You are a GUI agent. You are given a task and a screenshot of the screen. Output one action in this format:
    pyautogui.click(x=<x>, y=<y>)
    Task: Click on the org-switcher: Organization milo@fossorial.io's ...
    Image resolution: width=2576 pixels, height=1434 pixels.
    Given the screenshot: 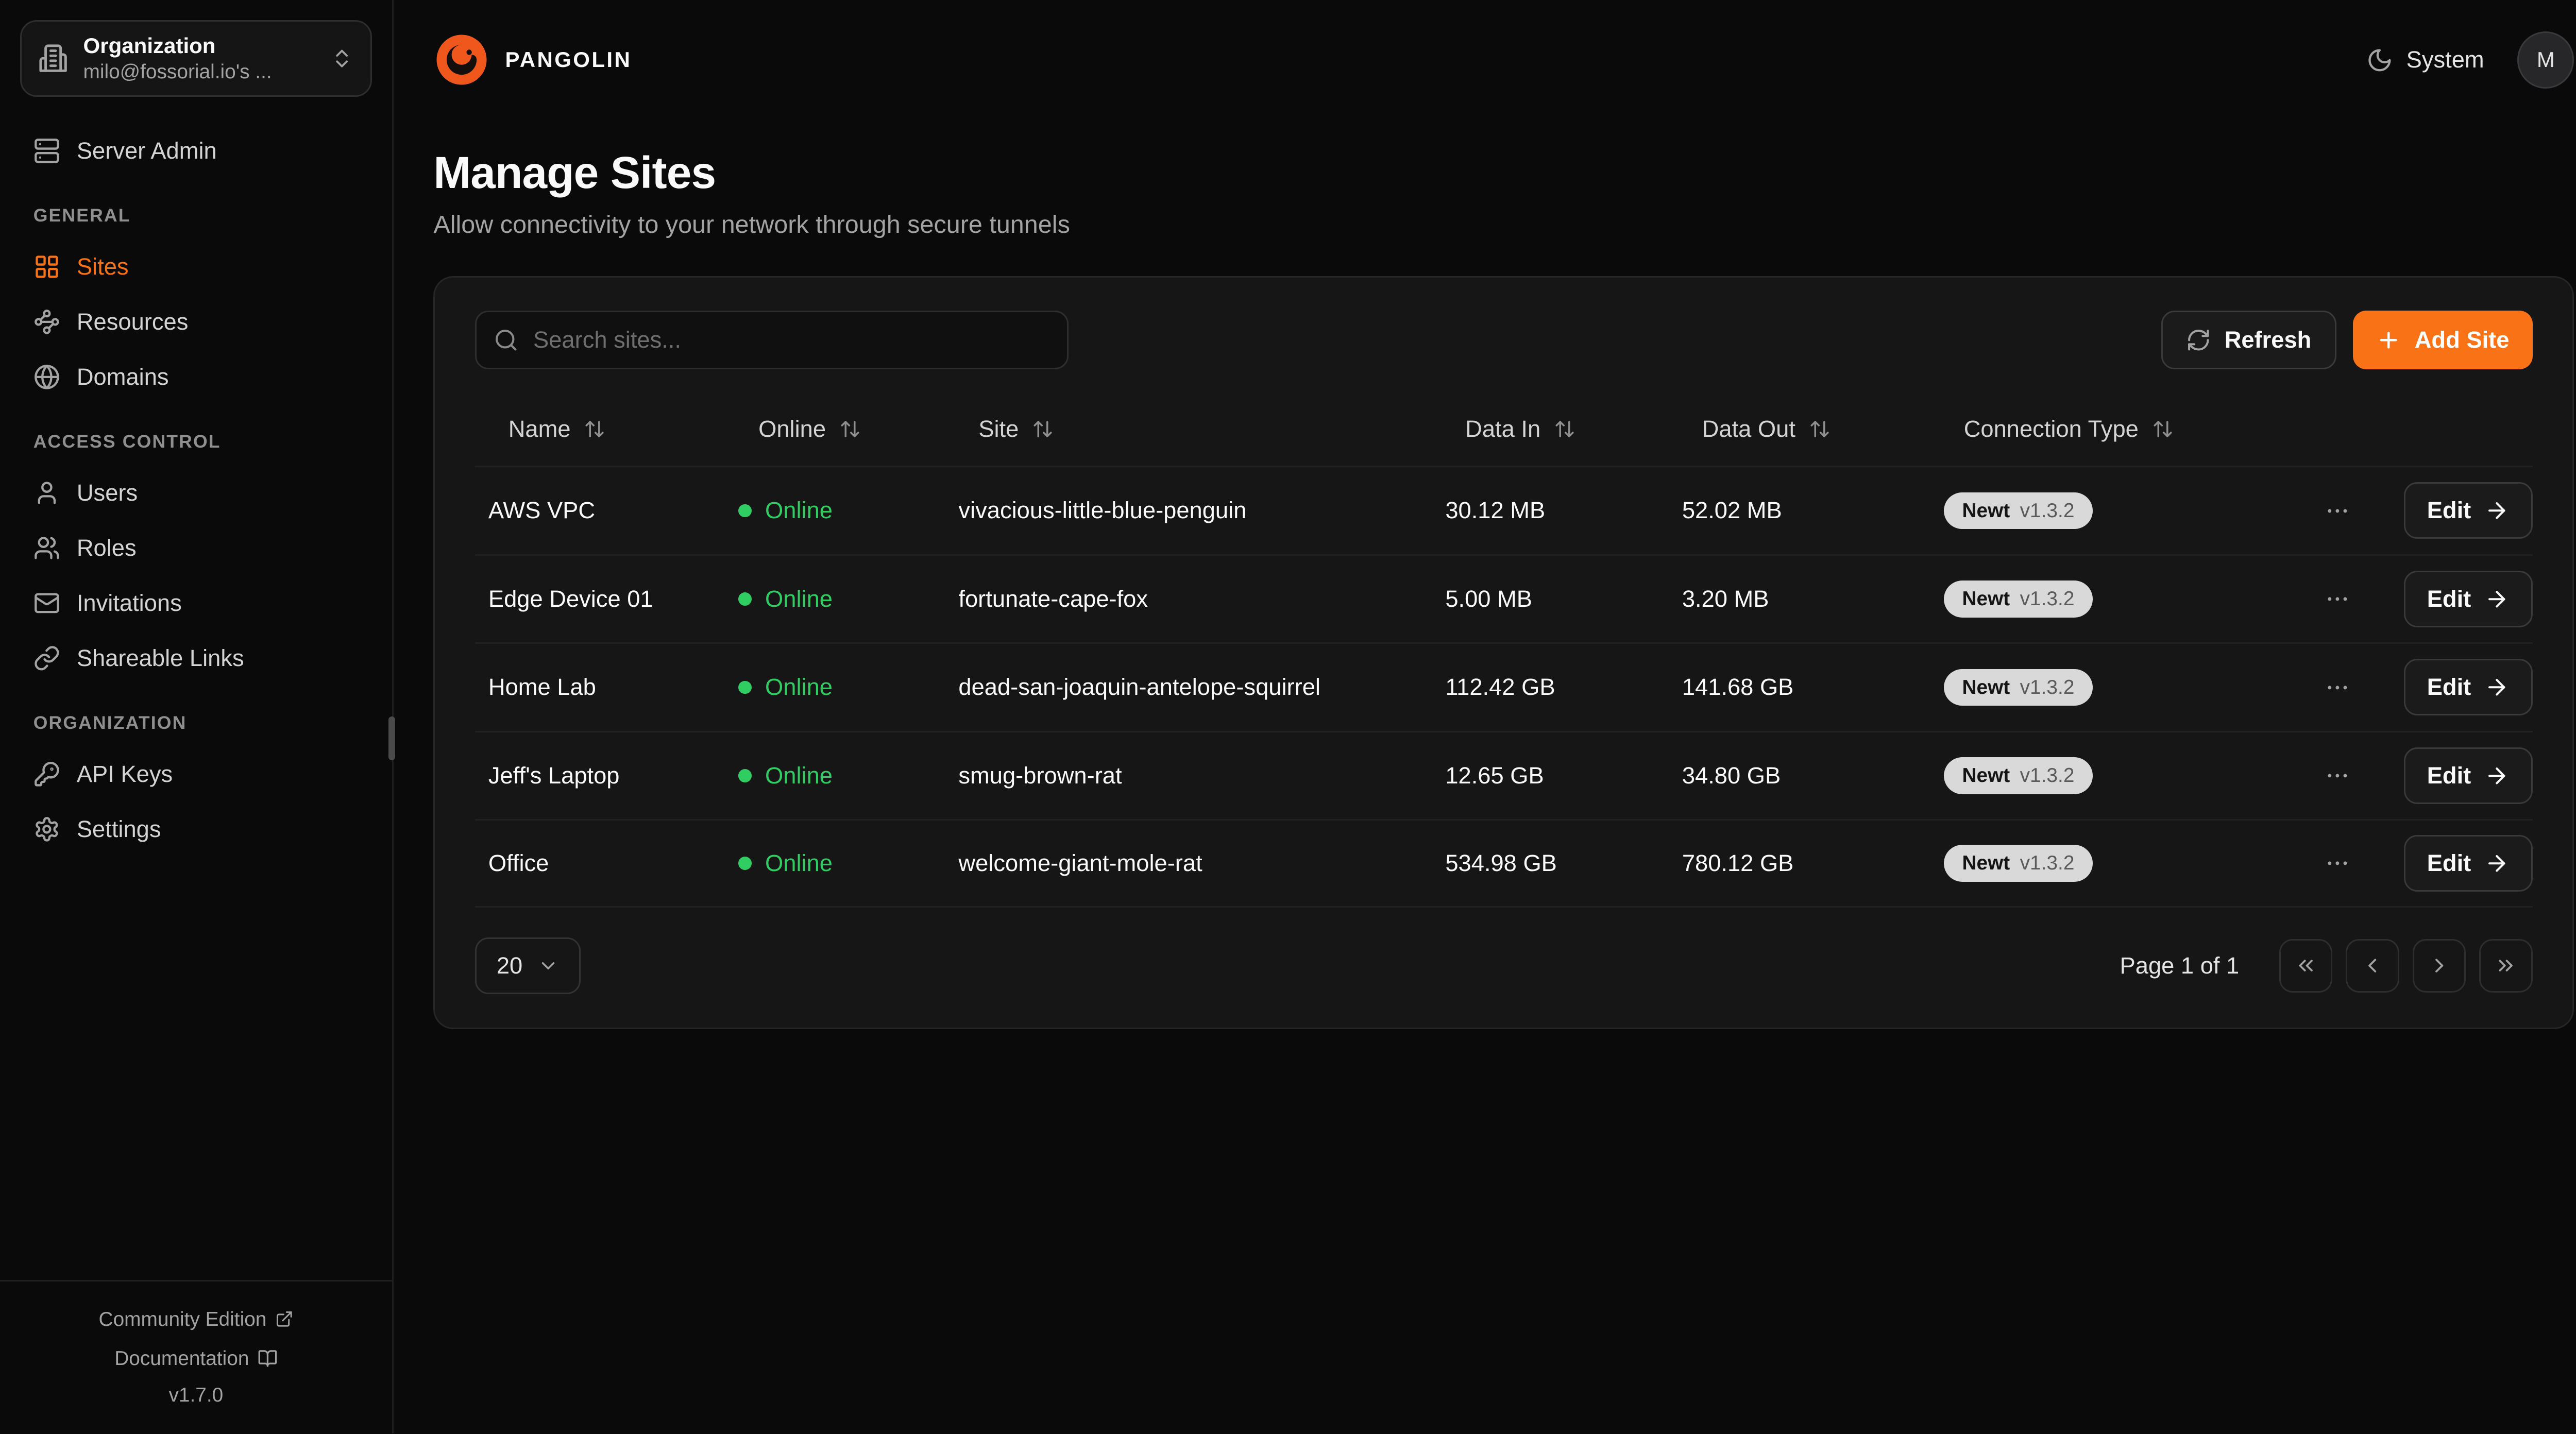 What is the action you would take?
    pyautogui.click(x=196, y=58)
    